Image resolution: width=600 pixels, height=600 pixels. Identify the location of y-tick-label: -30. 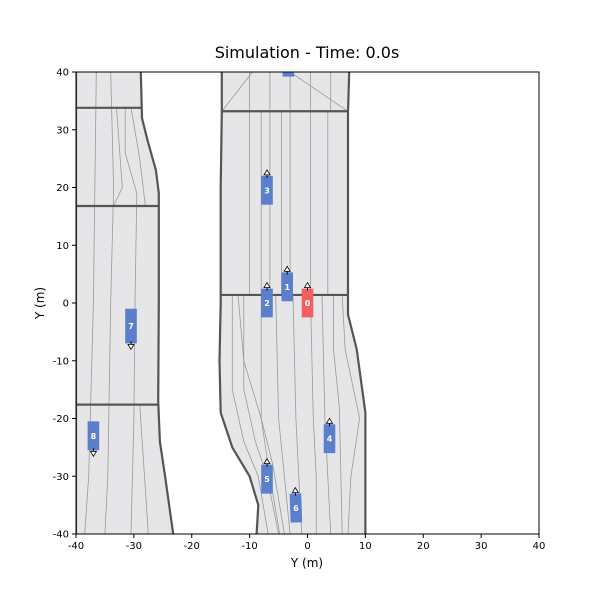
(61, 477).